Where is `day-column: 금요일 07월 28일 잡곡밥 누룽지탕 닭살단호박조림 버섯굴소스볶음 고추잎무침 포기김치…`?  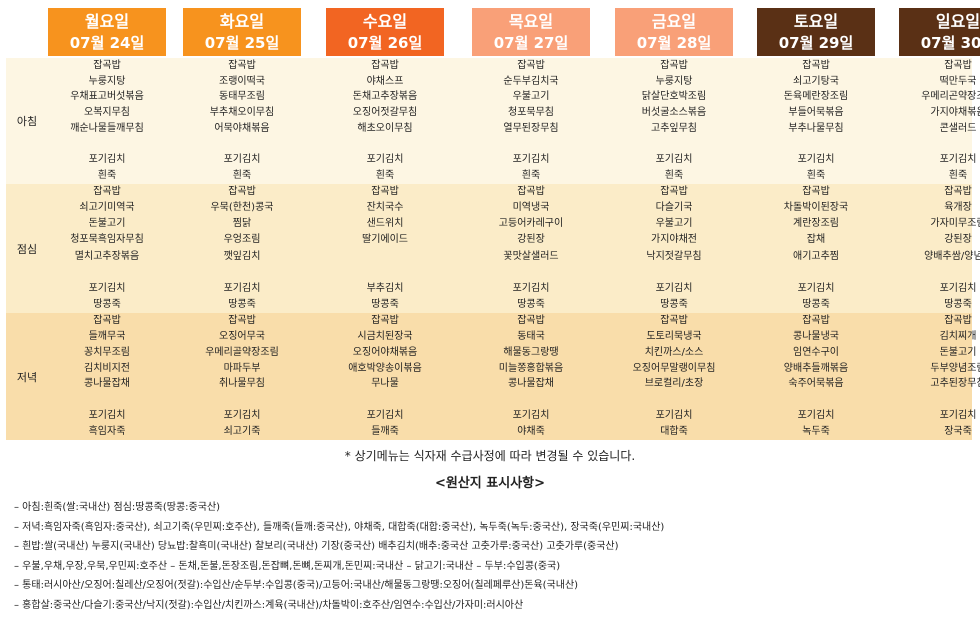
day-column: 금요일 07월 28일 잡곡밥 누룽지탕 닭살단호박조림 버섯굴소스볶음 고추잎무침 포기김치… is located at coordinates (674, 220).